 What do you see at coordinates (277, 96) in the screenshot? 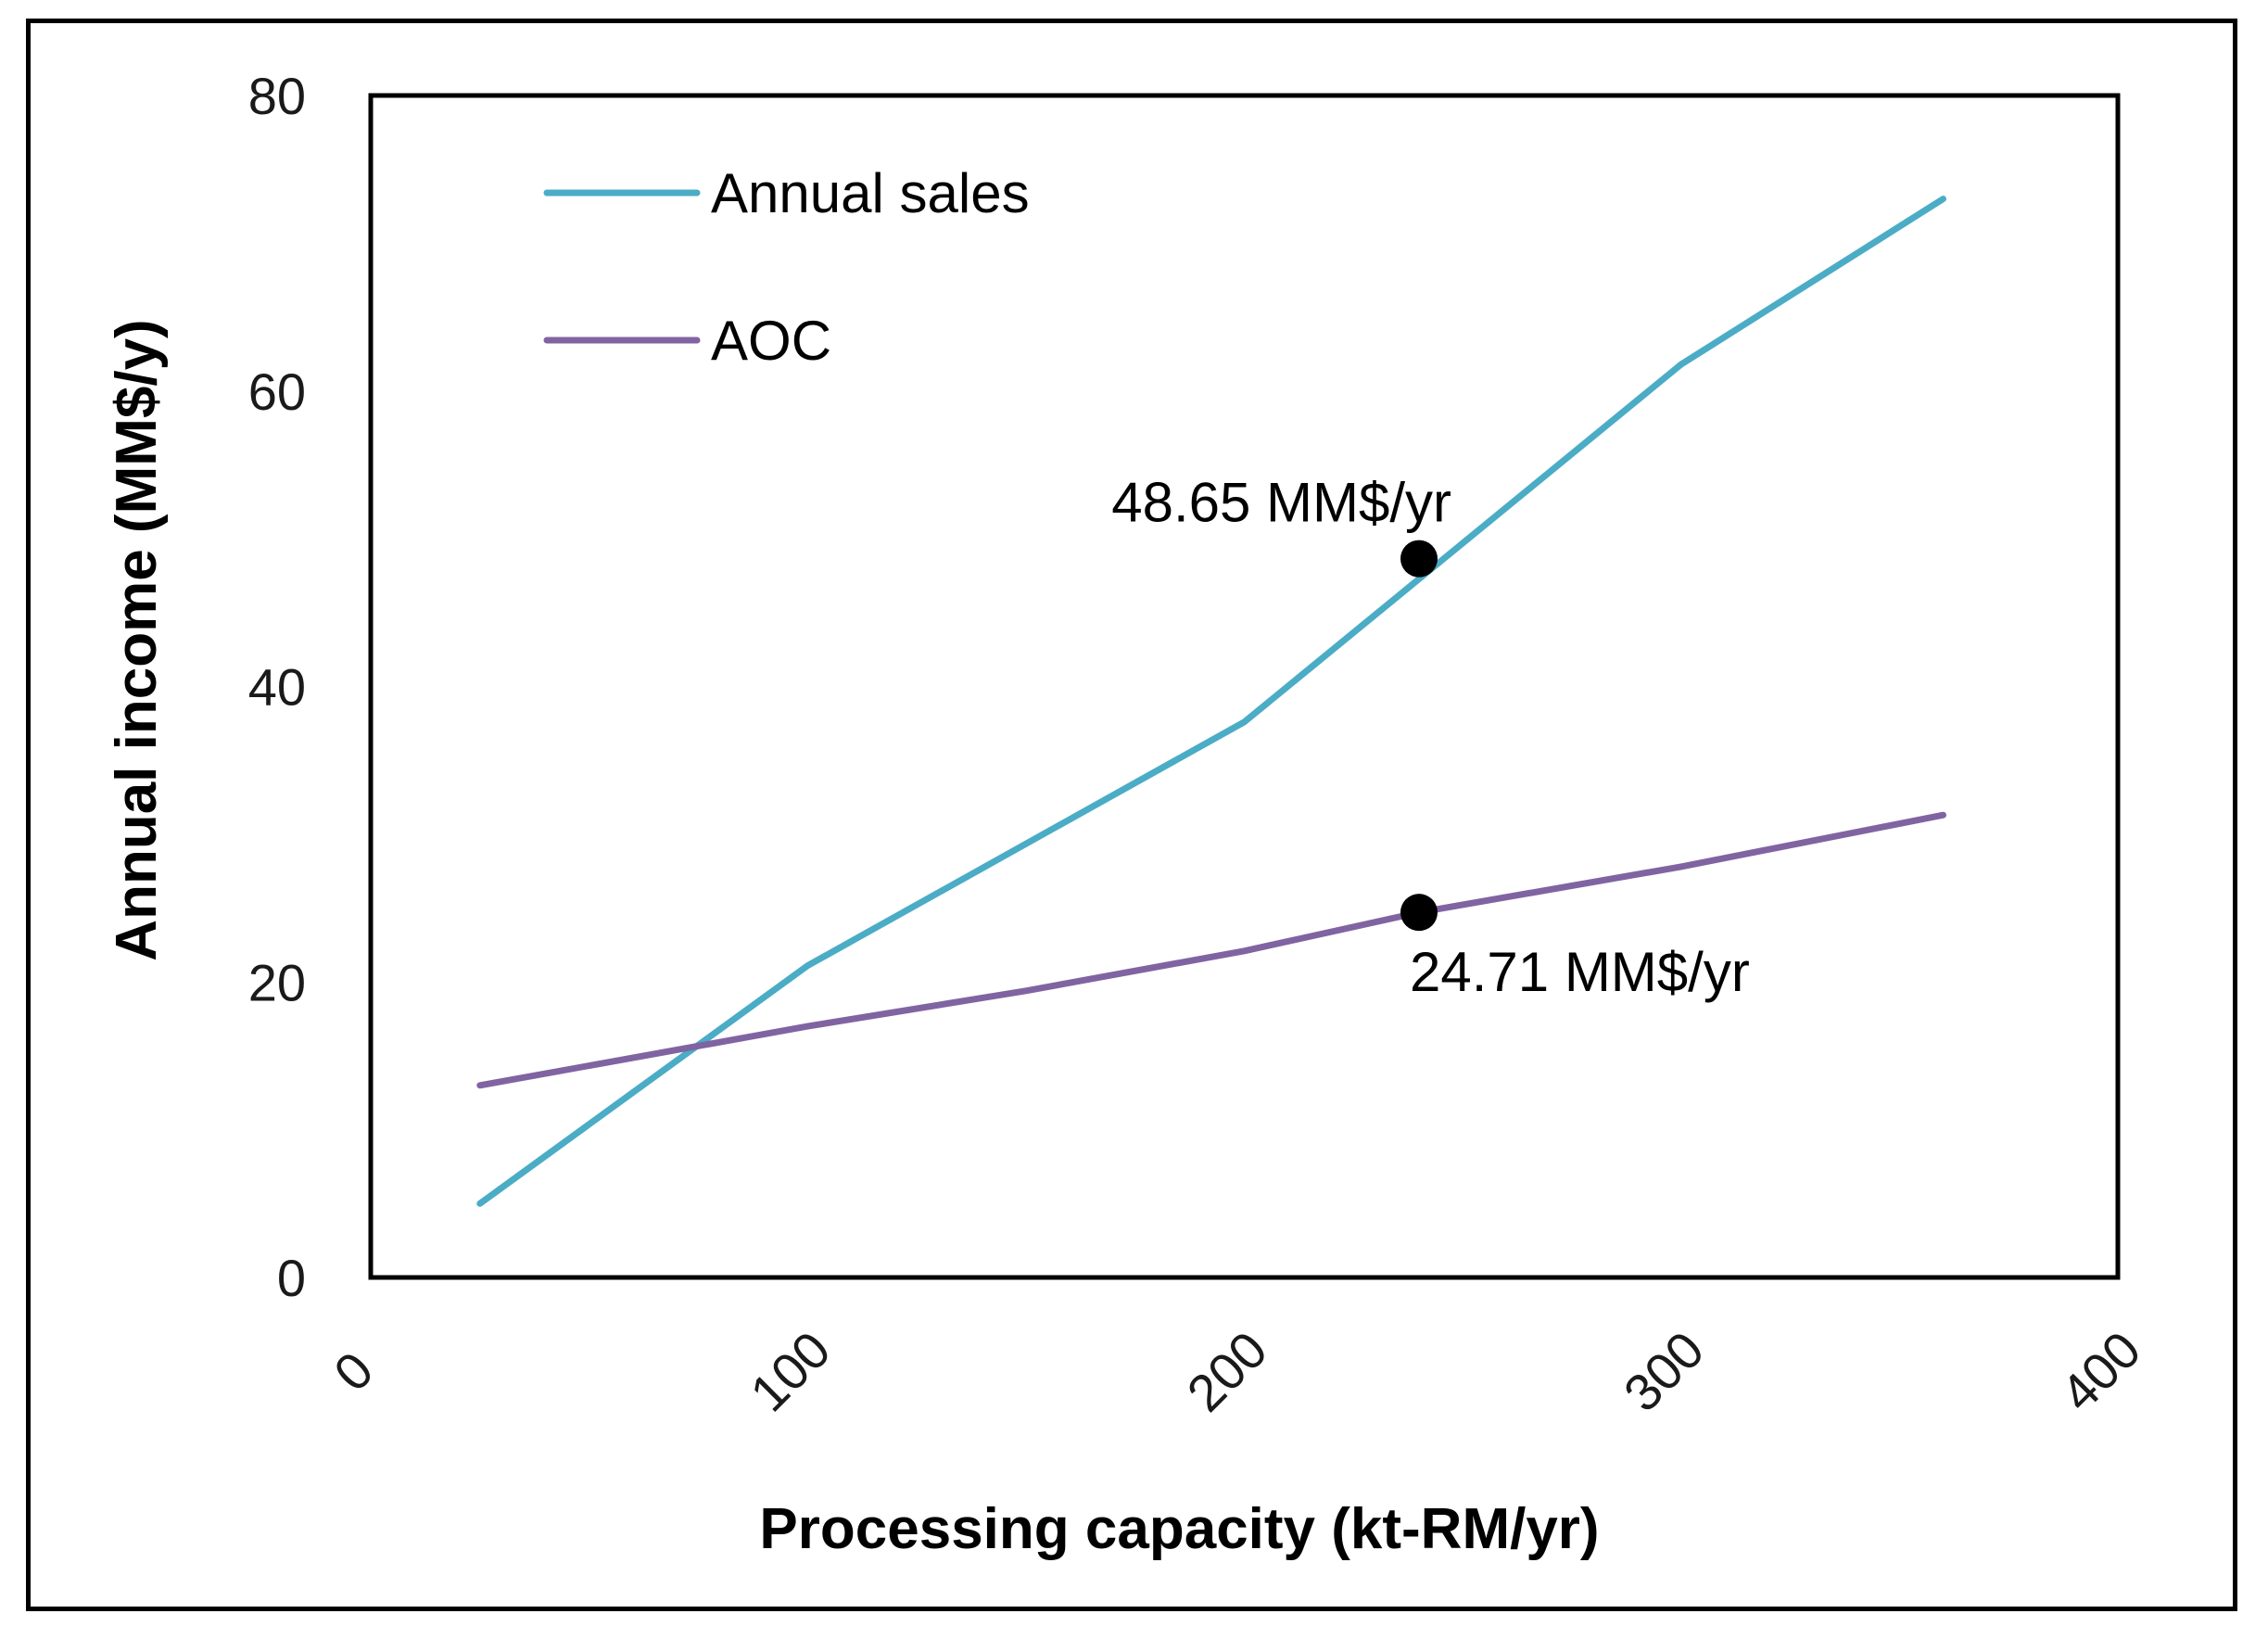
I see `y-tick-label-4: 80` at bounding box center [277, 96].